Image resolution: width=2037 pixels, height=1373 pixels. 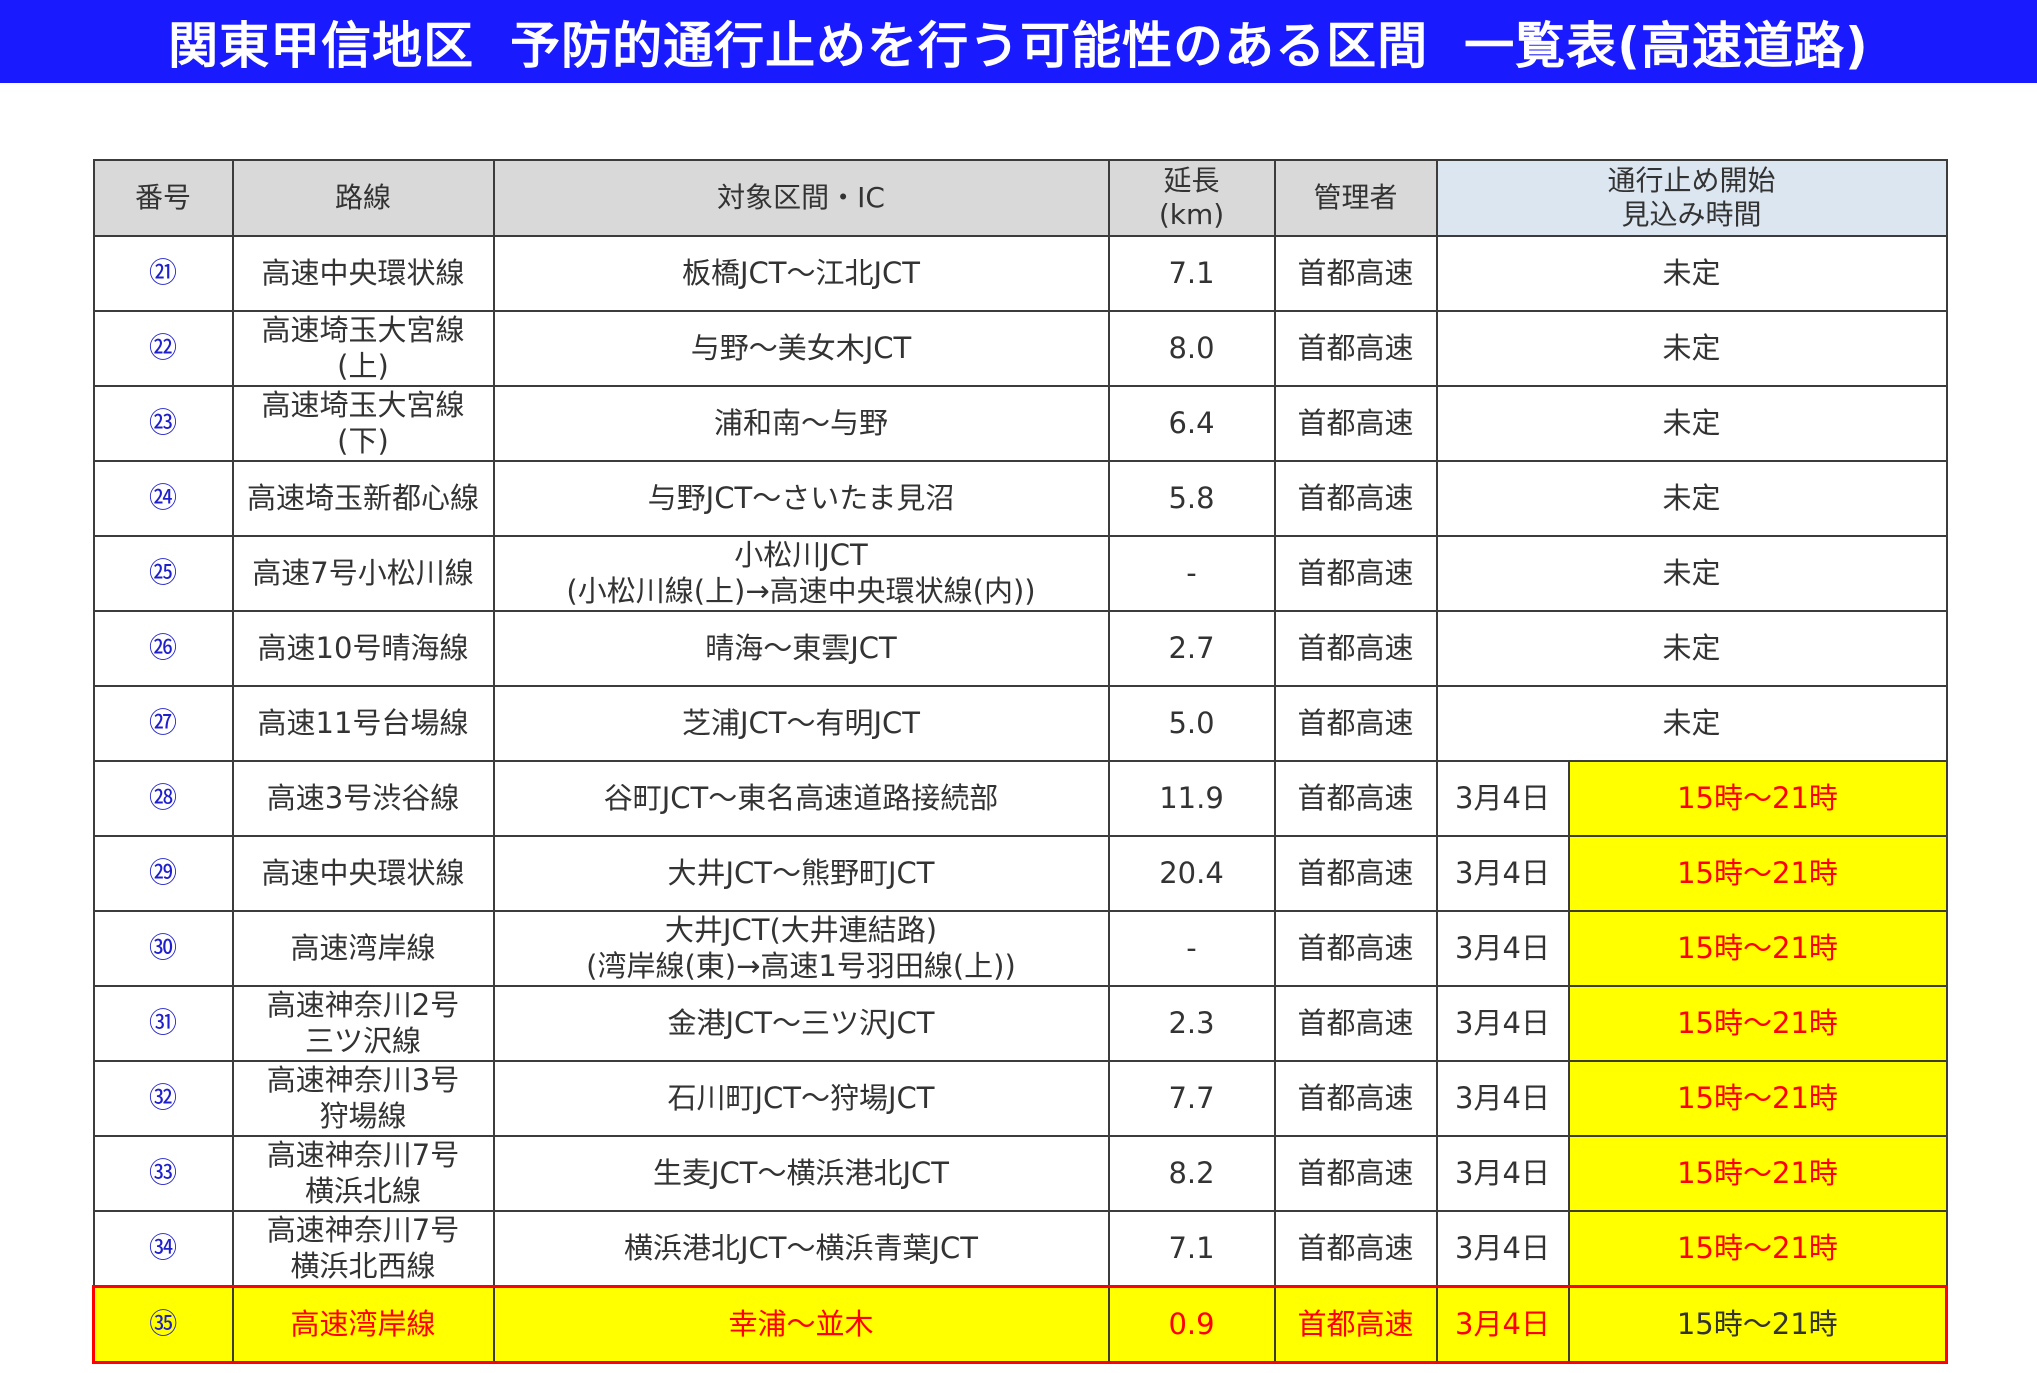 I want to click on cell-section: 幸浦〜並木, so click(x=801, y=1324).